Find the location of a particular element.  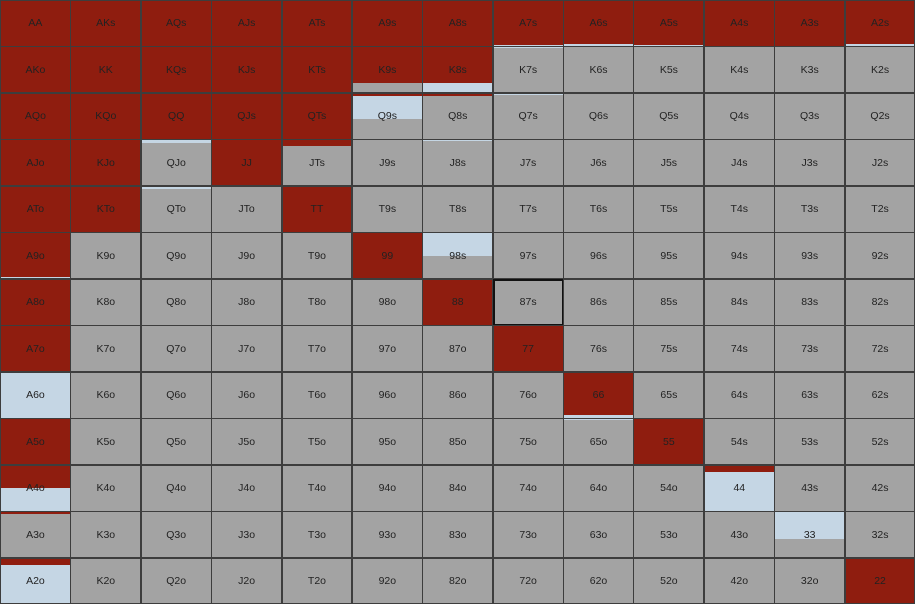

hand-cell-53o: 53o is located at coordinates (669, 535).